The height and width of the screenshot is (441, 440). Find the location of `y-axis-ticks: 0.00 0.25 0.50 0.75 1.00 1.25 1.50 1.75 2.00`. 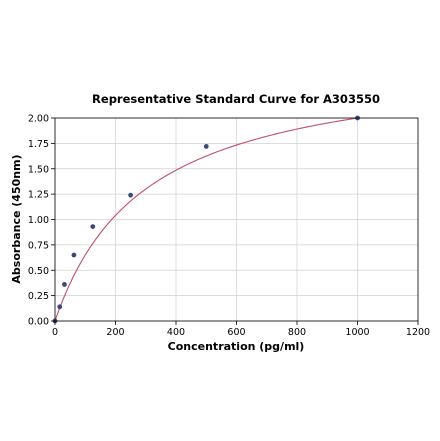

y-axis-ticks: 0.00 0.25 0.50 0.75 1.00 1.25 1.50 1.75 2.00 is located at coordinates (41, 221).